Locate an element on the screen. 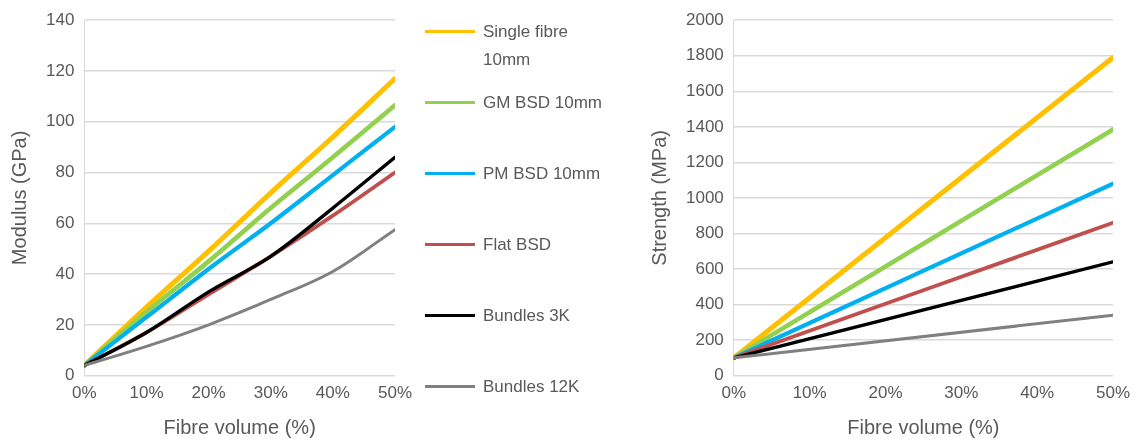 This screenshot has width=1138, height=448. y-tick-label: 120 is located at coordinates (60, 70).